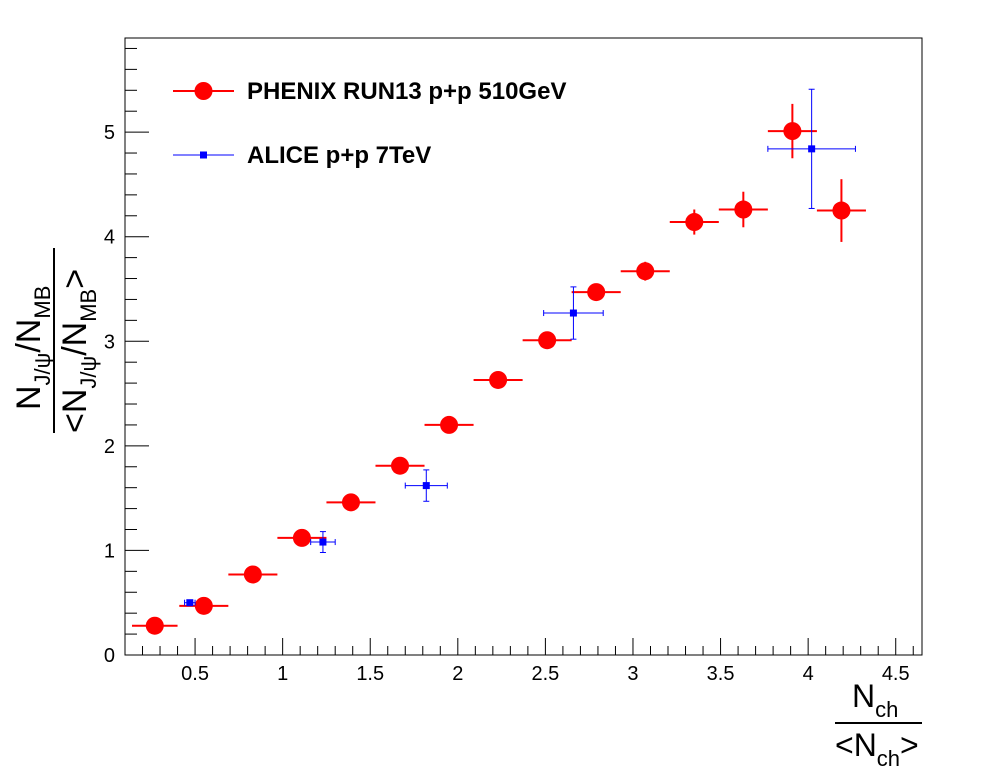  I want to click on legend-marker-alice, so click(203, 155).